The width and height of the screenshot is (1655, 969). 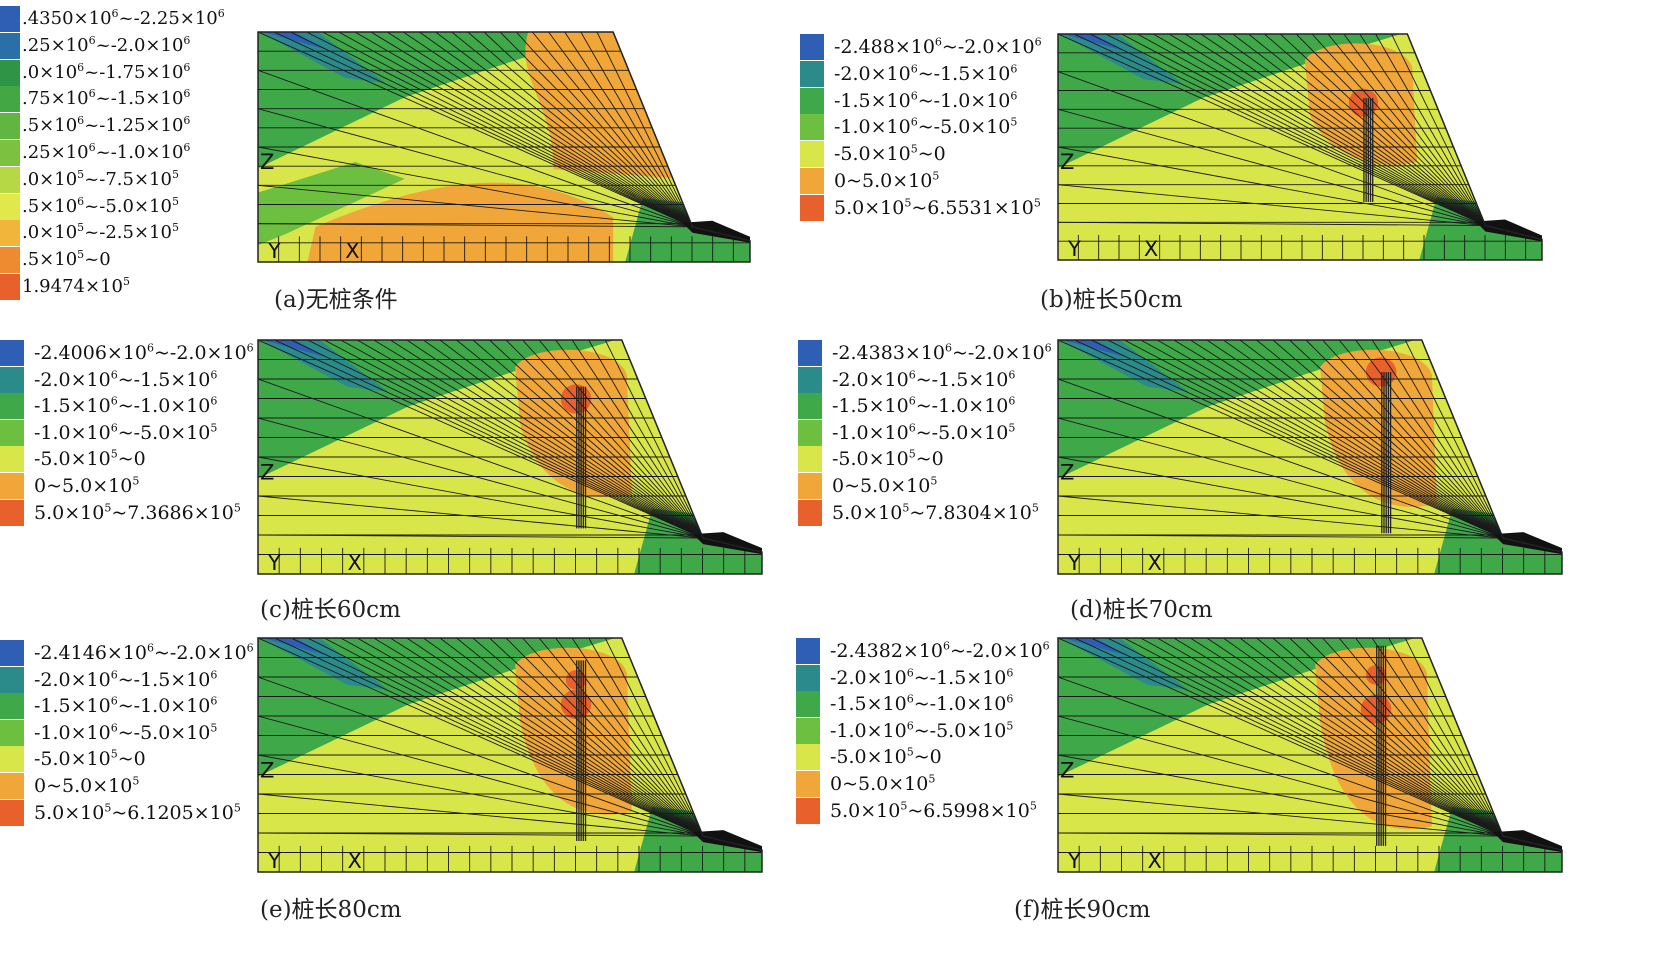 I want to click on caption: (c)桩长60cm, so click(x=330, y=610).